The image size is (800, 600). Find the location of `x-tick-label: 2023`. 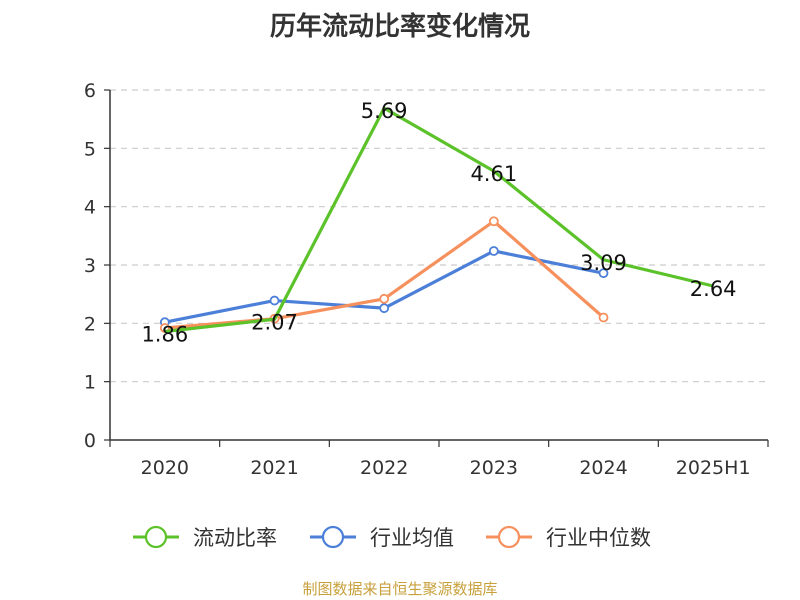

x-tick-label: 2023 is located at coordinates (494, 468).